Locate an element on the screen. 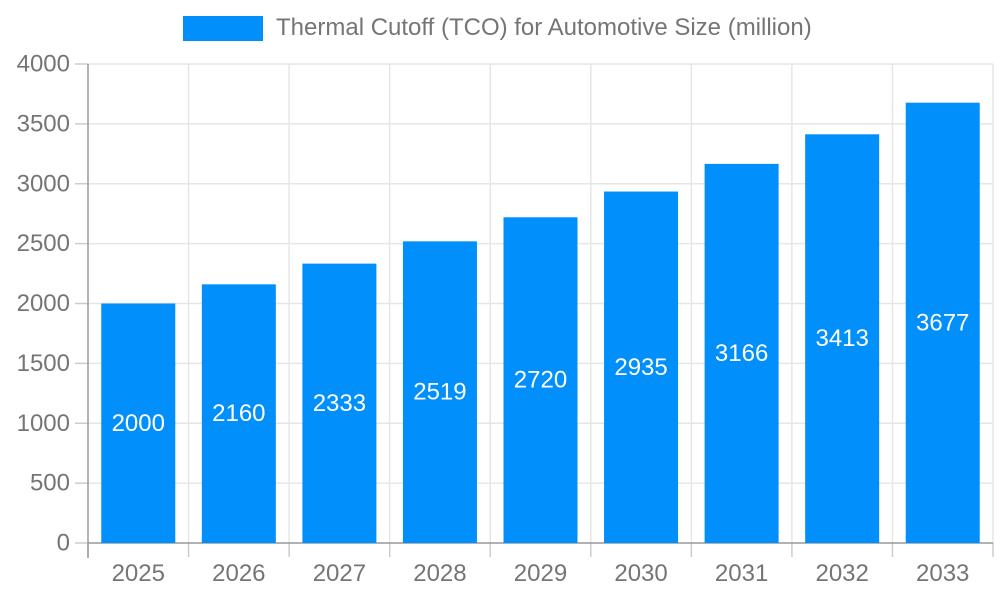  bar-2028 is located at coordinates (439, 392).